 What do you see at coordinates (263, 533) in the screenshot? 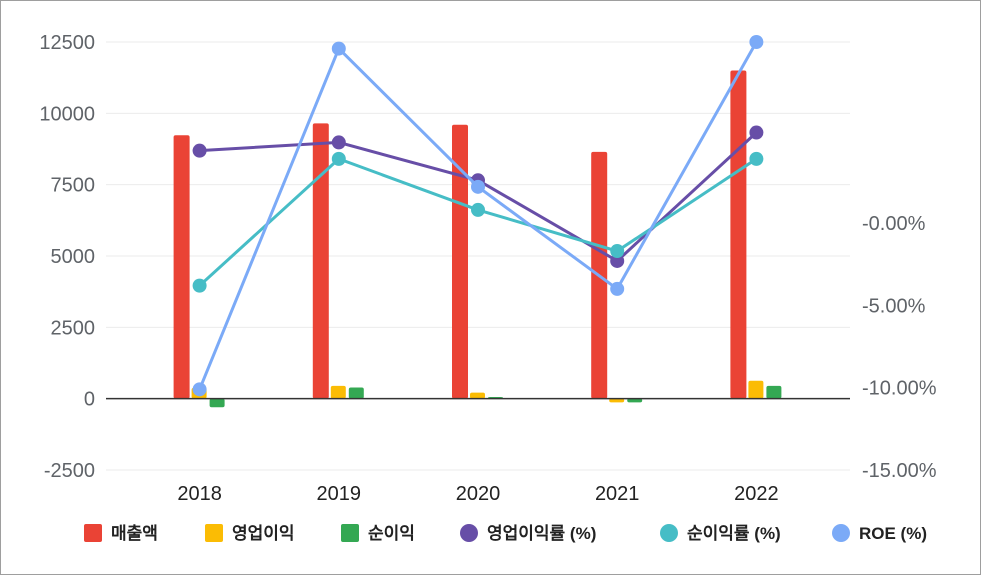
I see `legend-label: 영업이익` at bounding box center [263, 533].